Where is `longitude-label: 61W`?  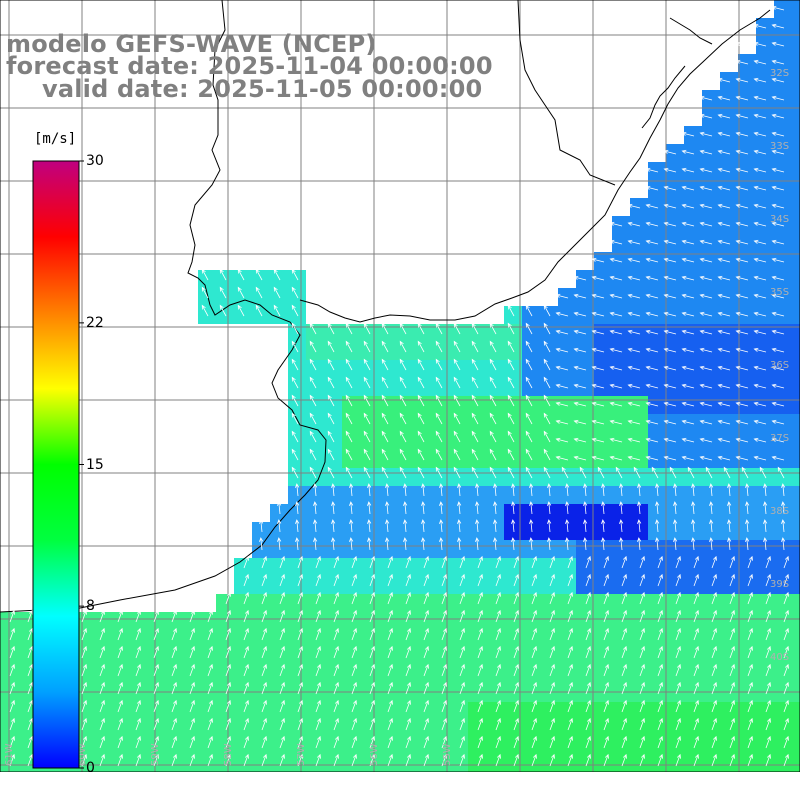
longitude-label: 61W is located at coordinates (9, 754).